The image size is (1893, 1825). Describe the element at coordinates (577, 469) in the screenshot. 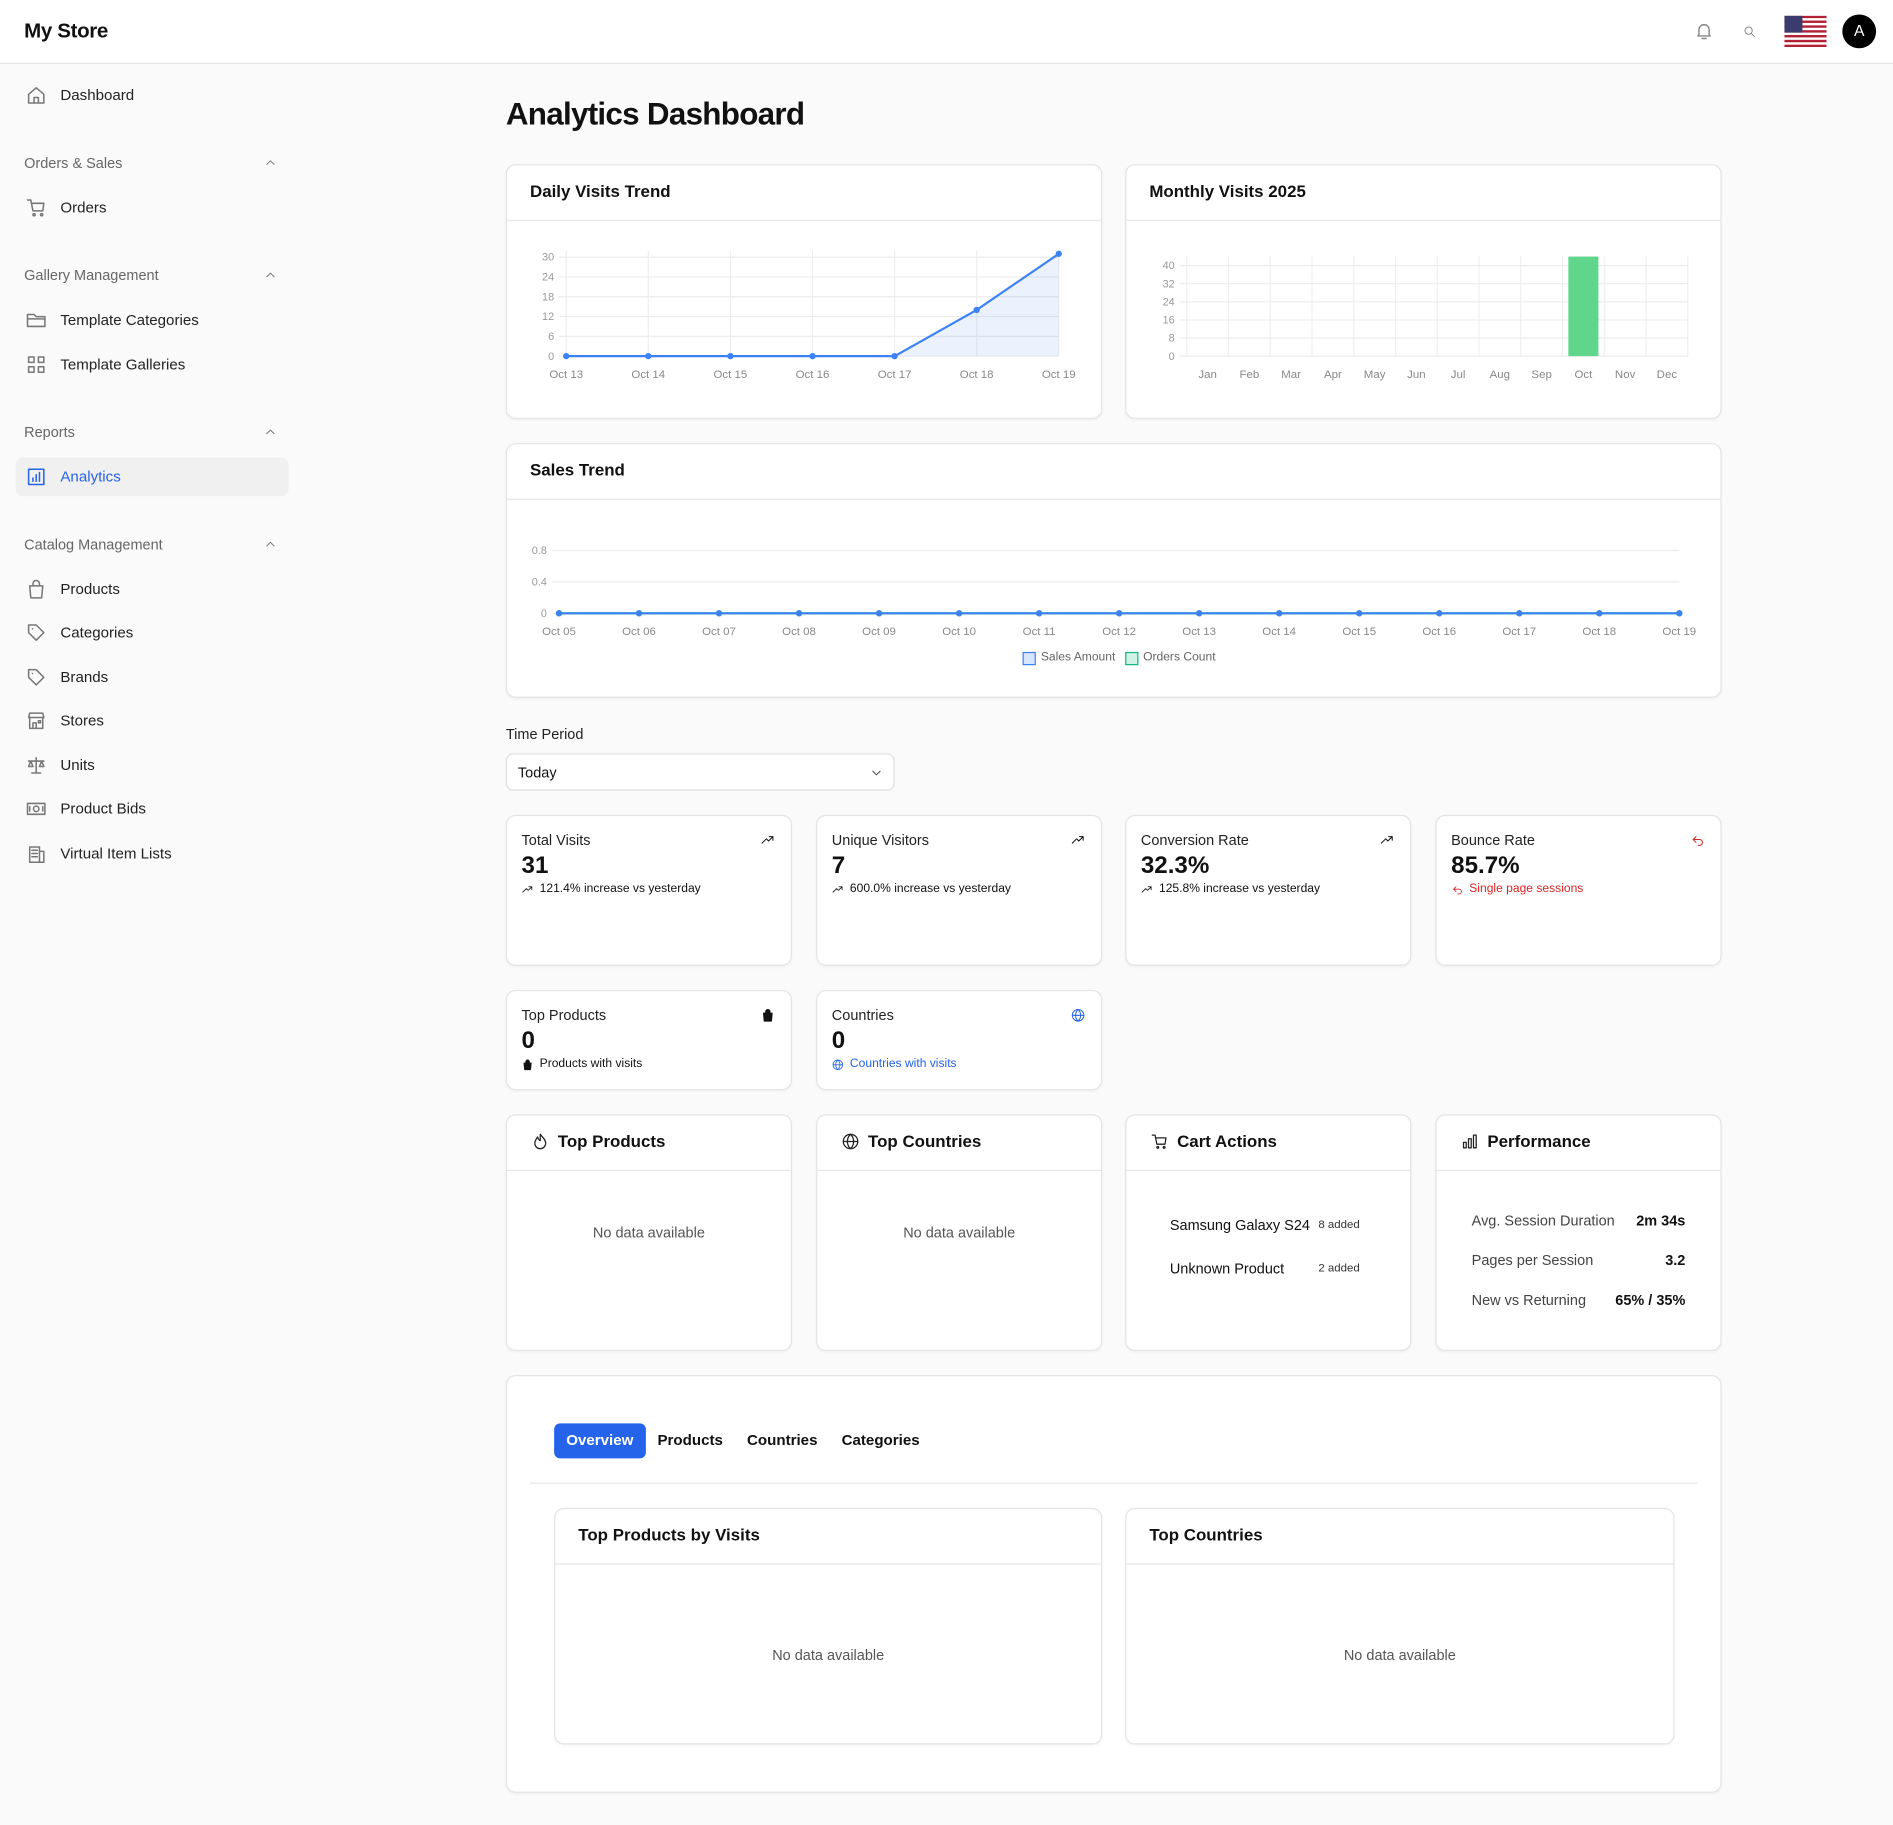

I see `chart-title: Sales Trend` at that location.